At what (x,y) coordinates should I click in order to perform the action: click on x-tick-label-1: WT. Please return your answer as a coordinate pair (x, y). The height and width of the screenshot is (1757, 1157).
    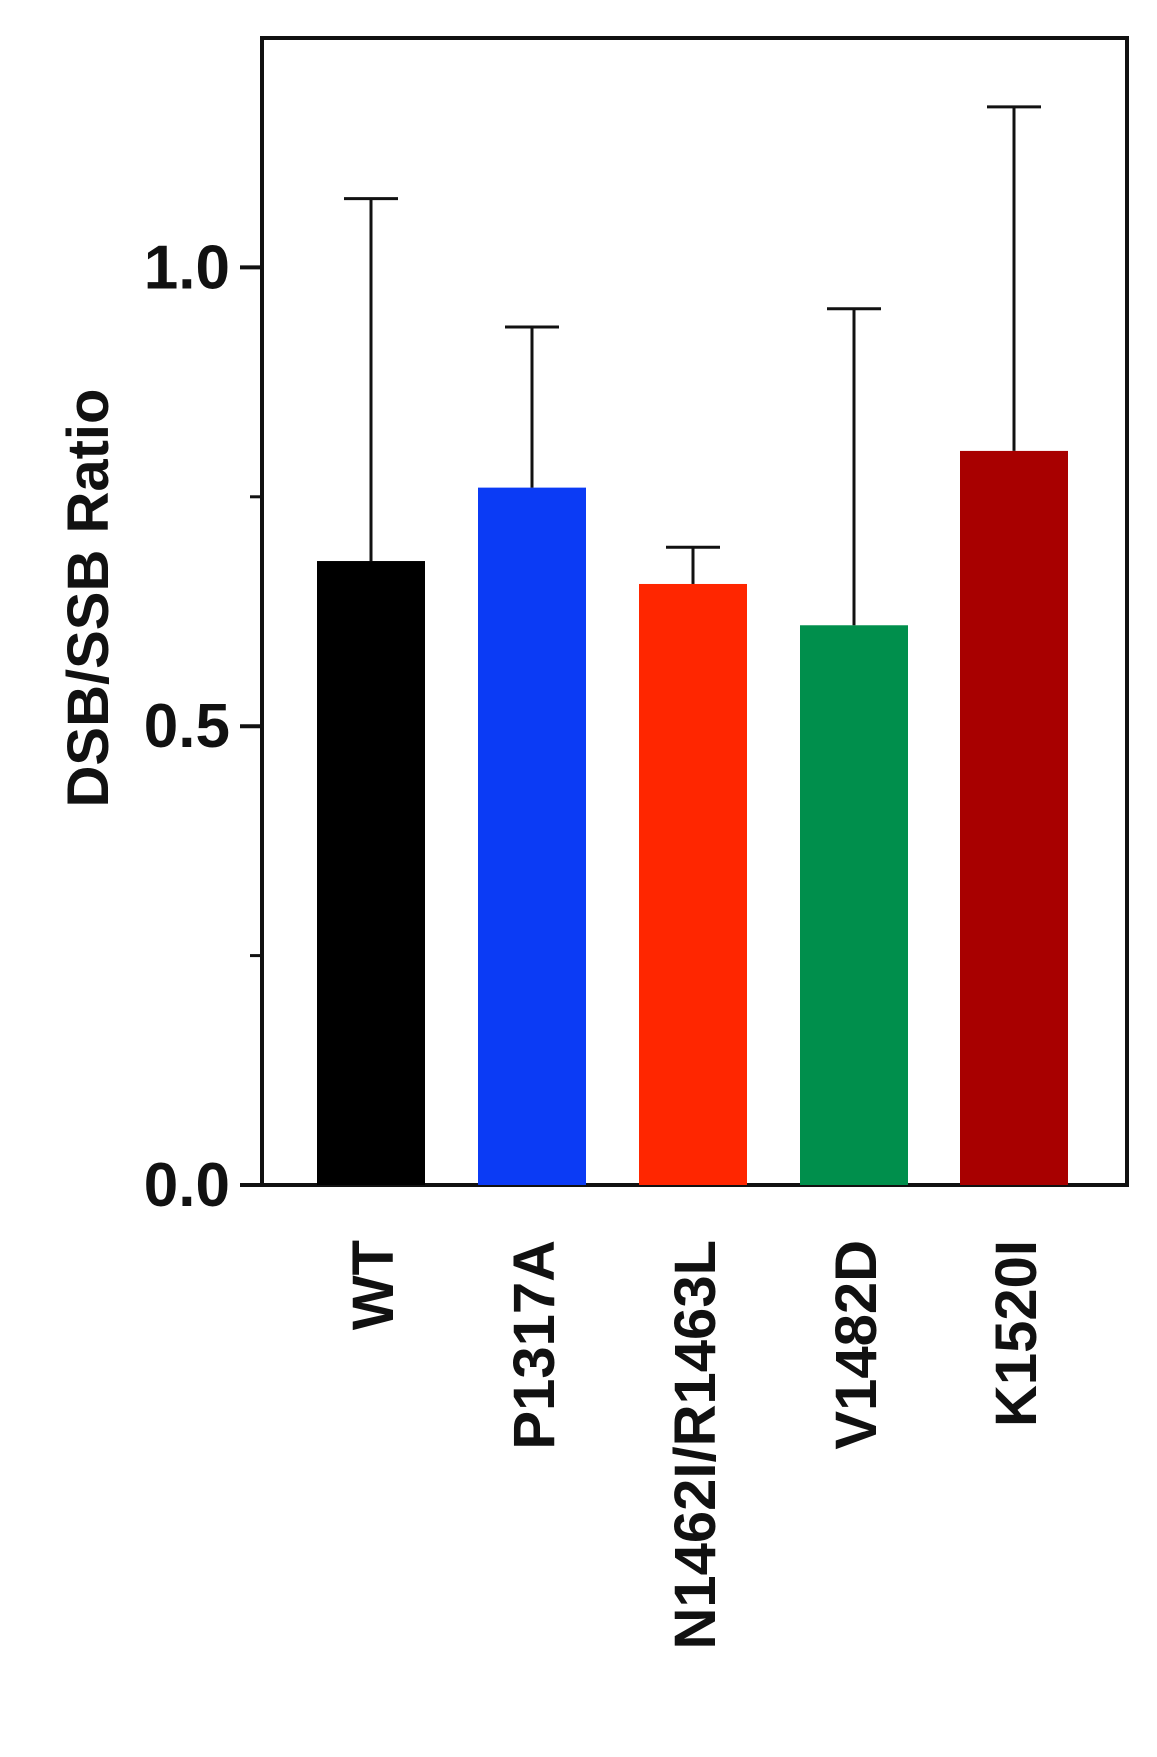
    Looking at the image, I should click on (373, 1285).